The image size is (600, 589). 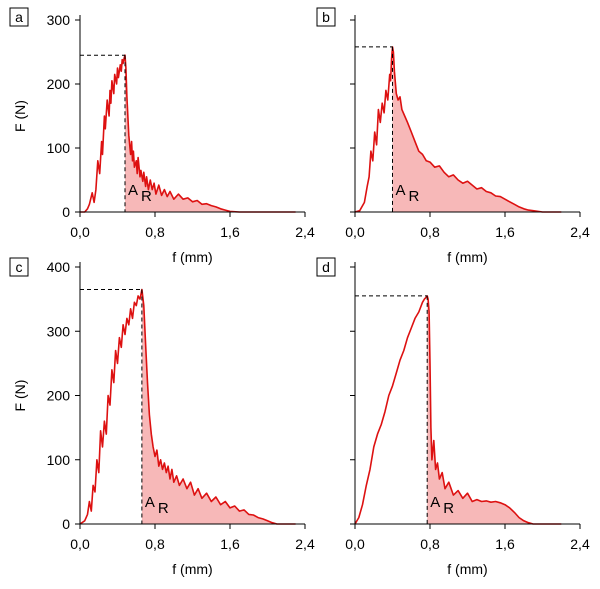 I want to click on panel-label: a, so click(x=19, y=17).